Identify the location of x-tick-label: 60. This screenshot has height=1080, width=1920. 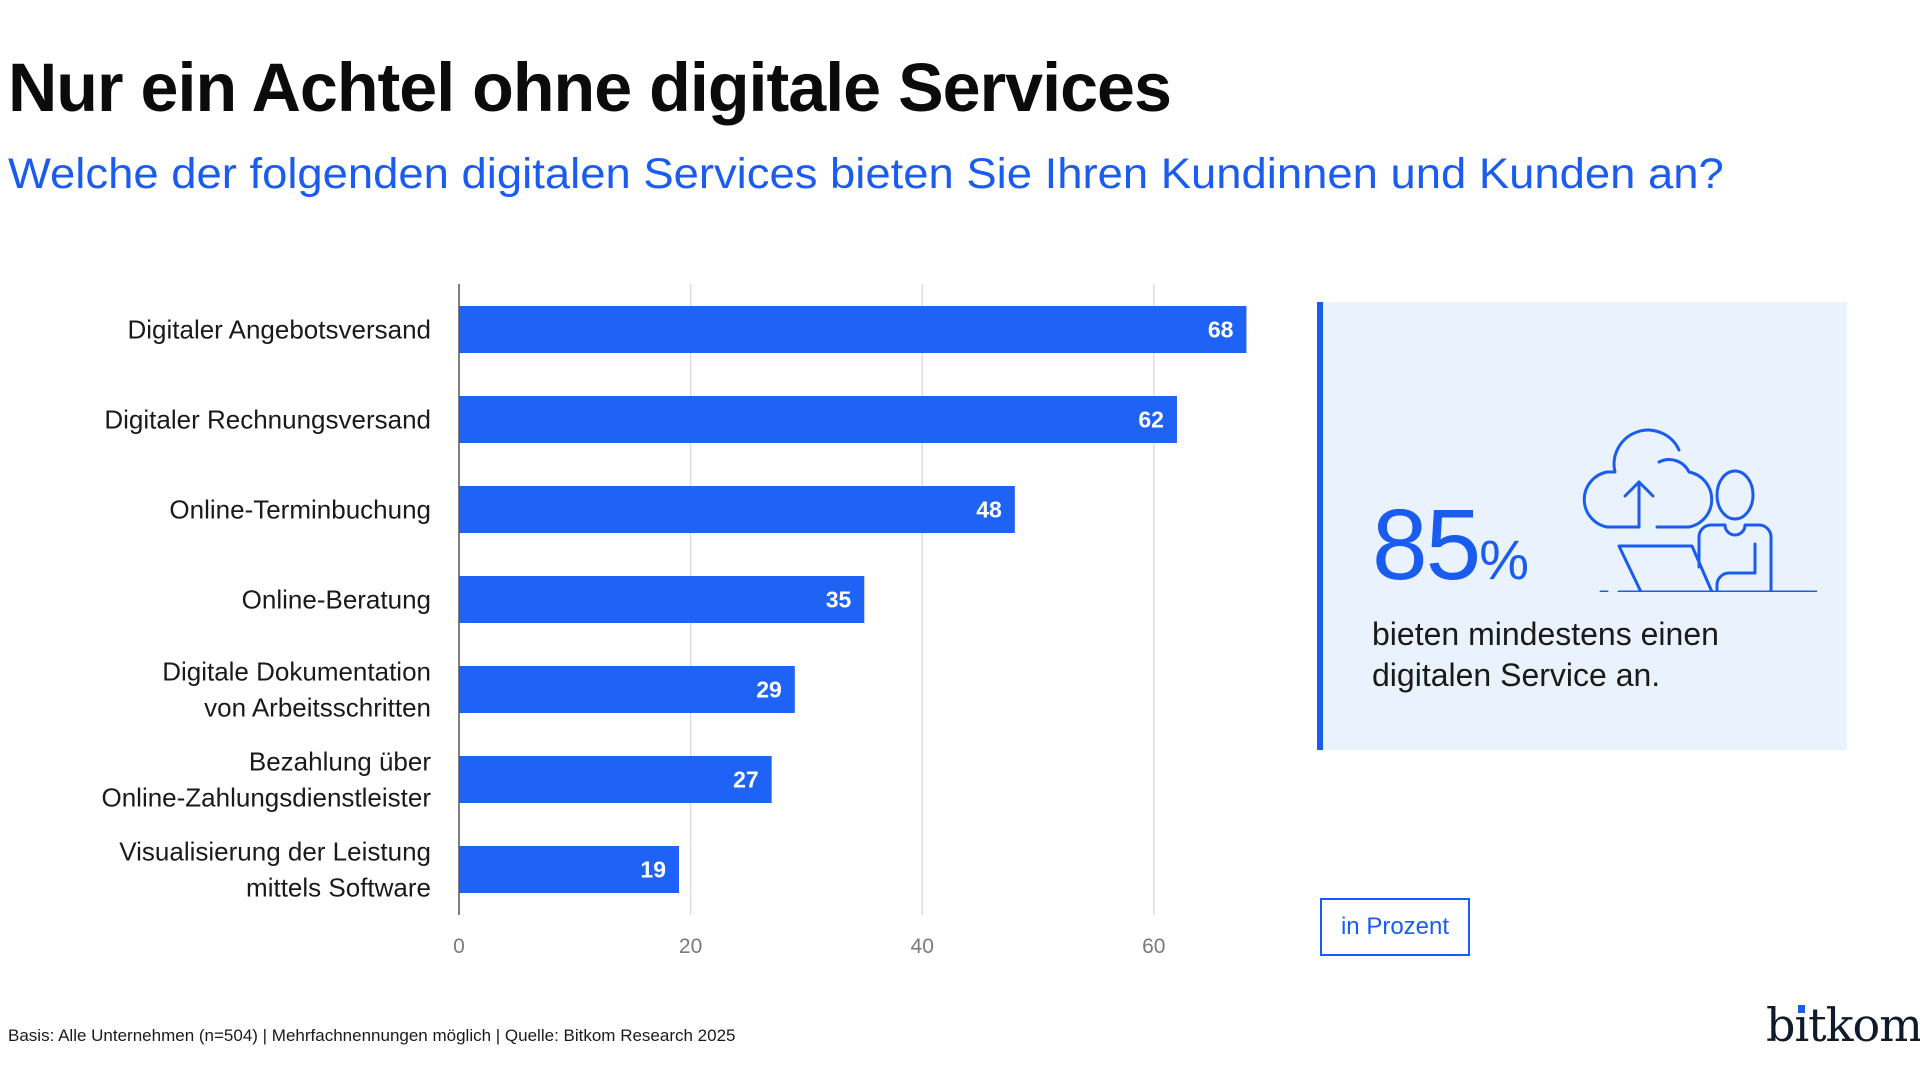
(1153, 946).